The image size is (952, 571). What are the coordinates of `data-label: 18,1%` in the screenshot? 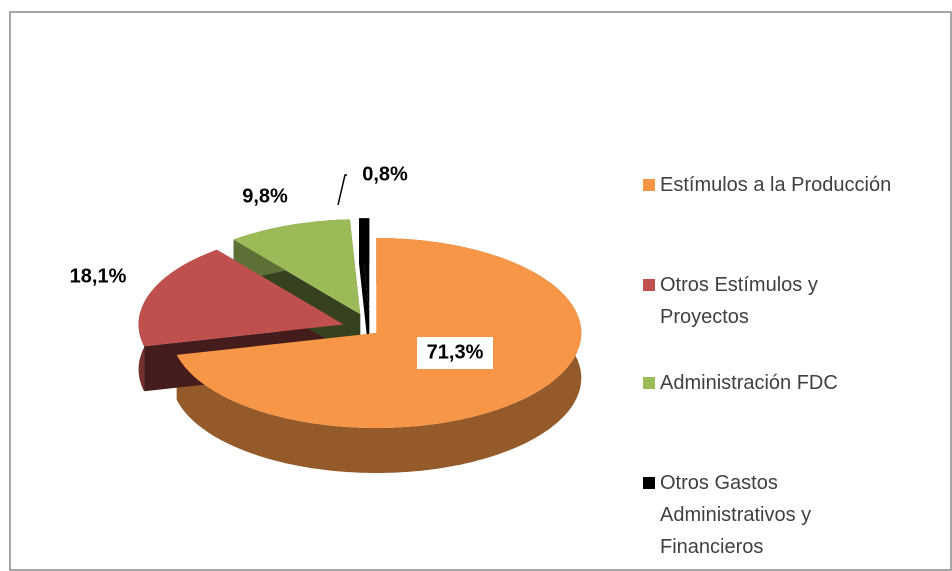 It's located at (98, 276).